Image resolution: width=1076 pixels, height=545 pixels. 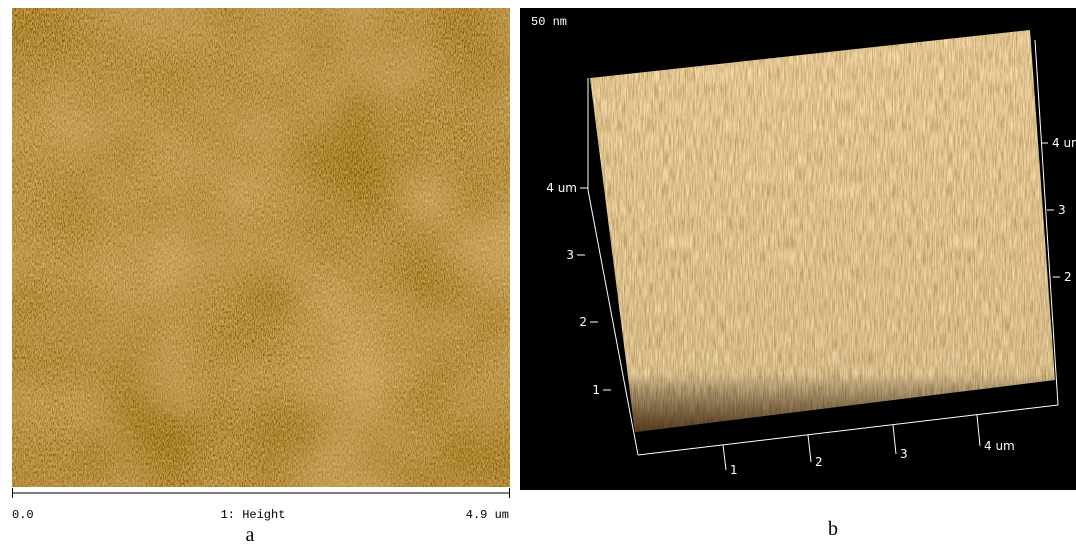 What do you see at coordinates (833, 529) in the screenshot?
I see `caption: b` at bounding box center [833, 529].